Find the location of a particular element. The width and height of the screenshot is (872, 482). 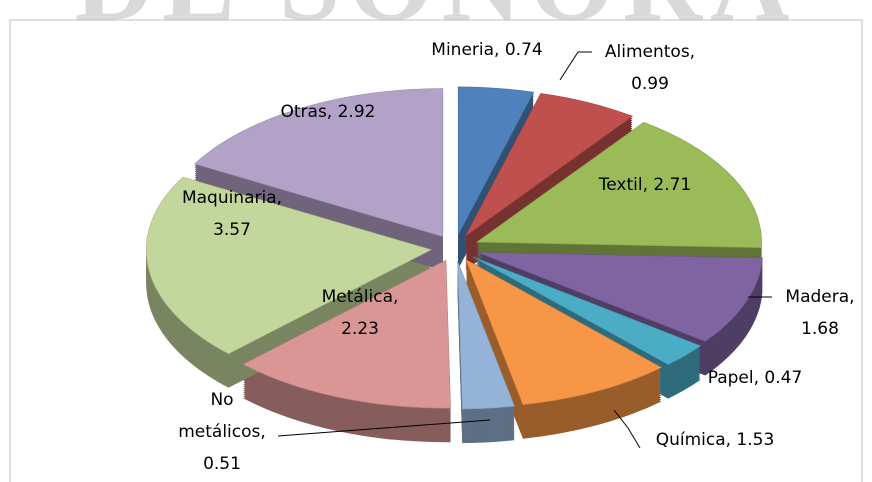

data-label: Madera, 1.68 is located at coordinates (819, 313).